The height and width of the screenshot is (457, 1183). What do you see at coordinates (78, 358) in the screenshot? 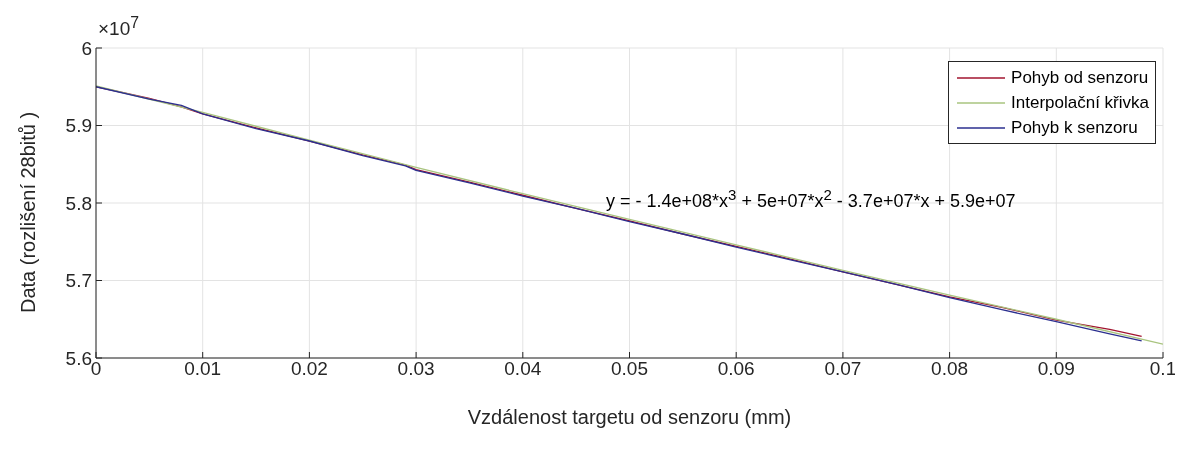
I see `y-tick-label: 5.6` at bounding box center [78, 358].